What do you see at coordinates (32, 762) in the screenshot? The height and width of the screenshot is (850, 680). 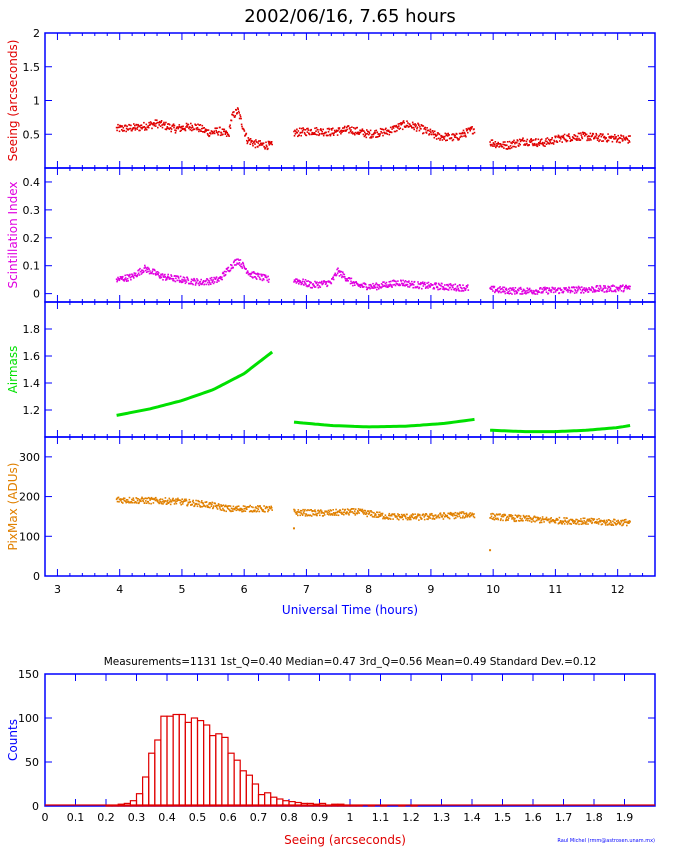 I see `y-tick-label: 50` at bounding box center [32, 762].